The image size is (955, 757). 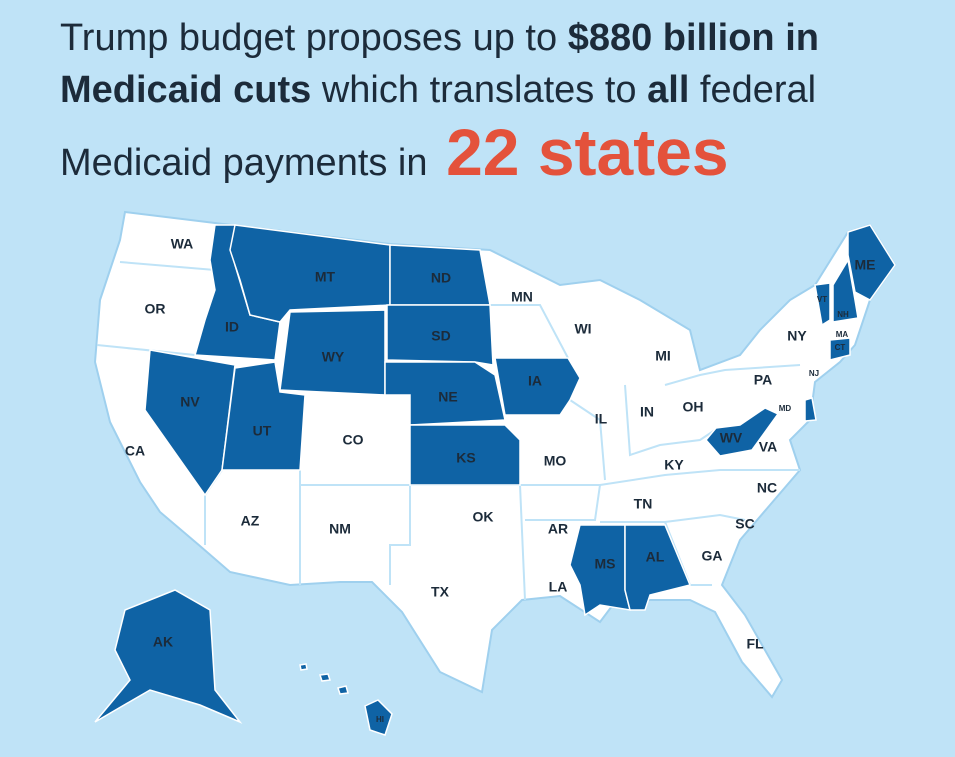 What do you see at coordinates (353, 440) in the screenshot?
I see `state-label: CO` at bounding box center [353, 440].